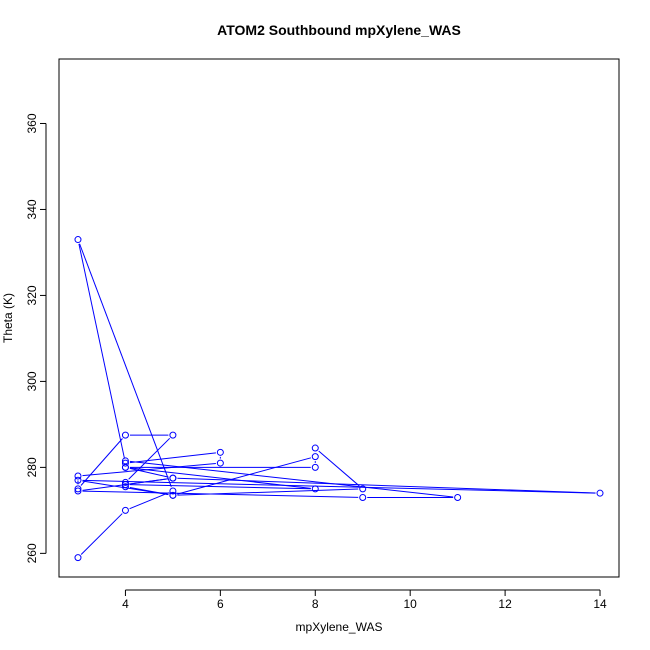  I want to click on y-axis: 260 280 300 320 340 360, so click(36, 338).